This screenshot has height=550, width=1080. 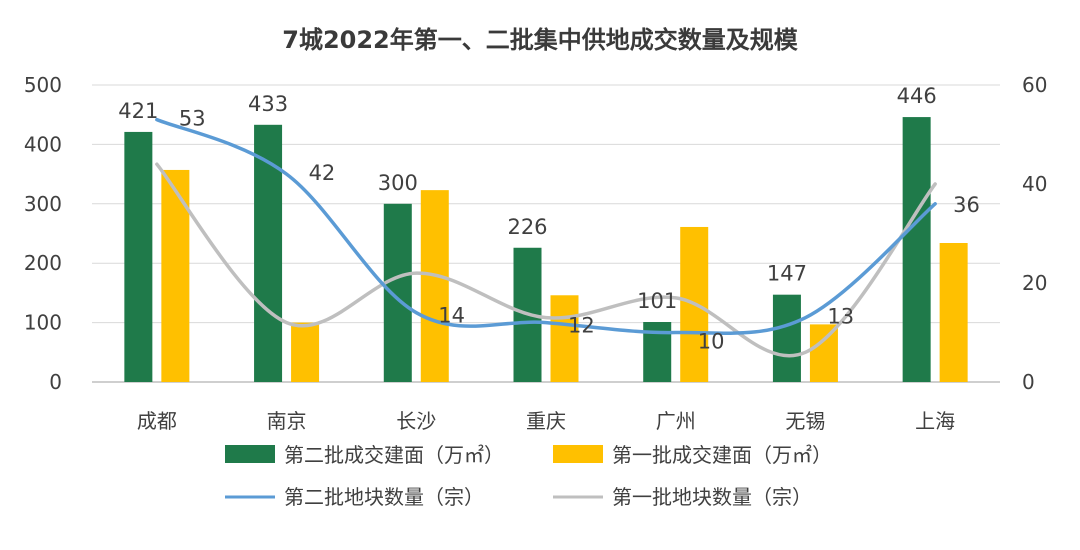 What do you see at coordinates (527, 227) in the screenshot?
I see `data-label-bar: 226` at bounding box center [527, 227].